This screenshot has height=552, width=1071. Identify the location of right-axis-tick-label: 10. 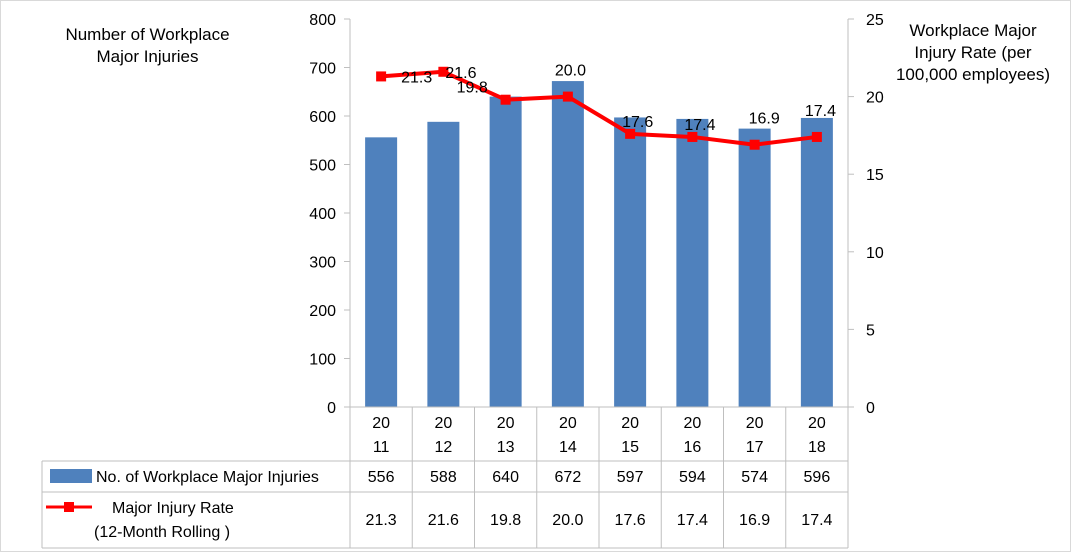
(875, 253).